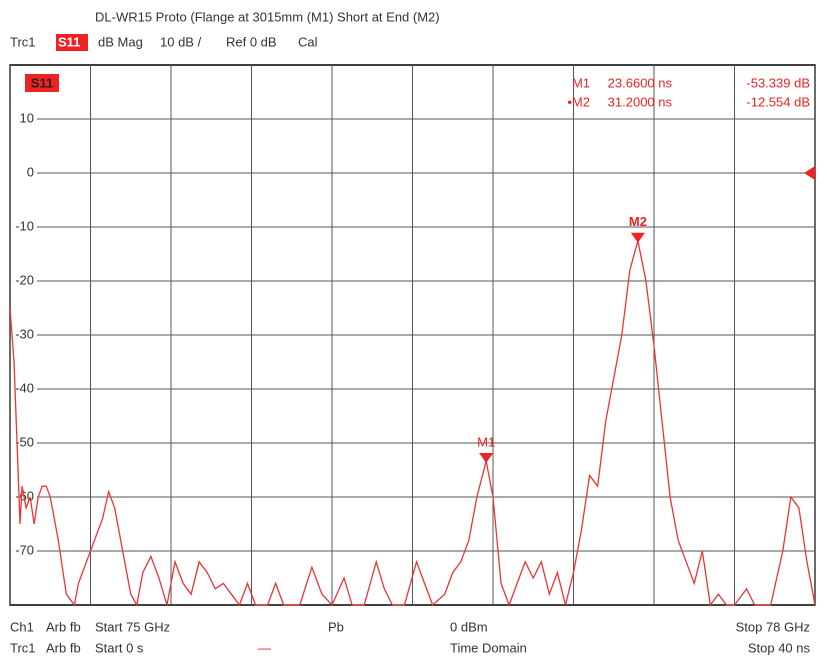 The image size is (827, 660). Describe the element at coordinates (251, 41) in the screenshot. I see `header-item: Ref 0 dB` at that location.